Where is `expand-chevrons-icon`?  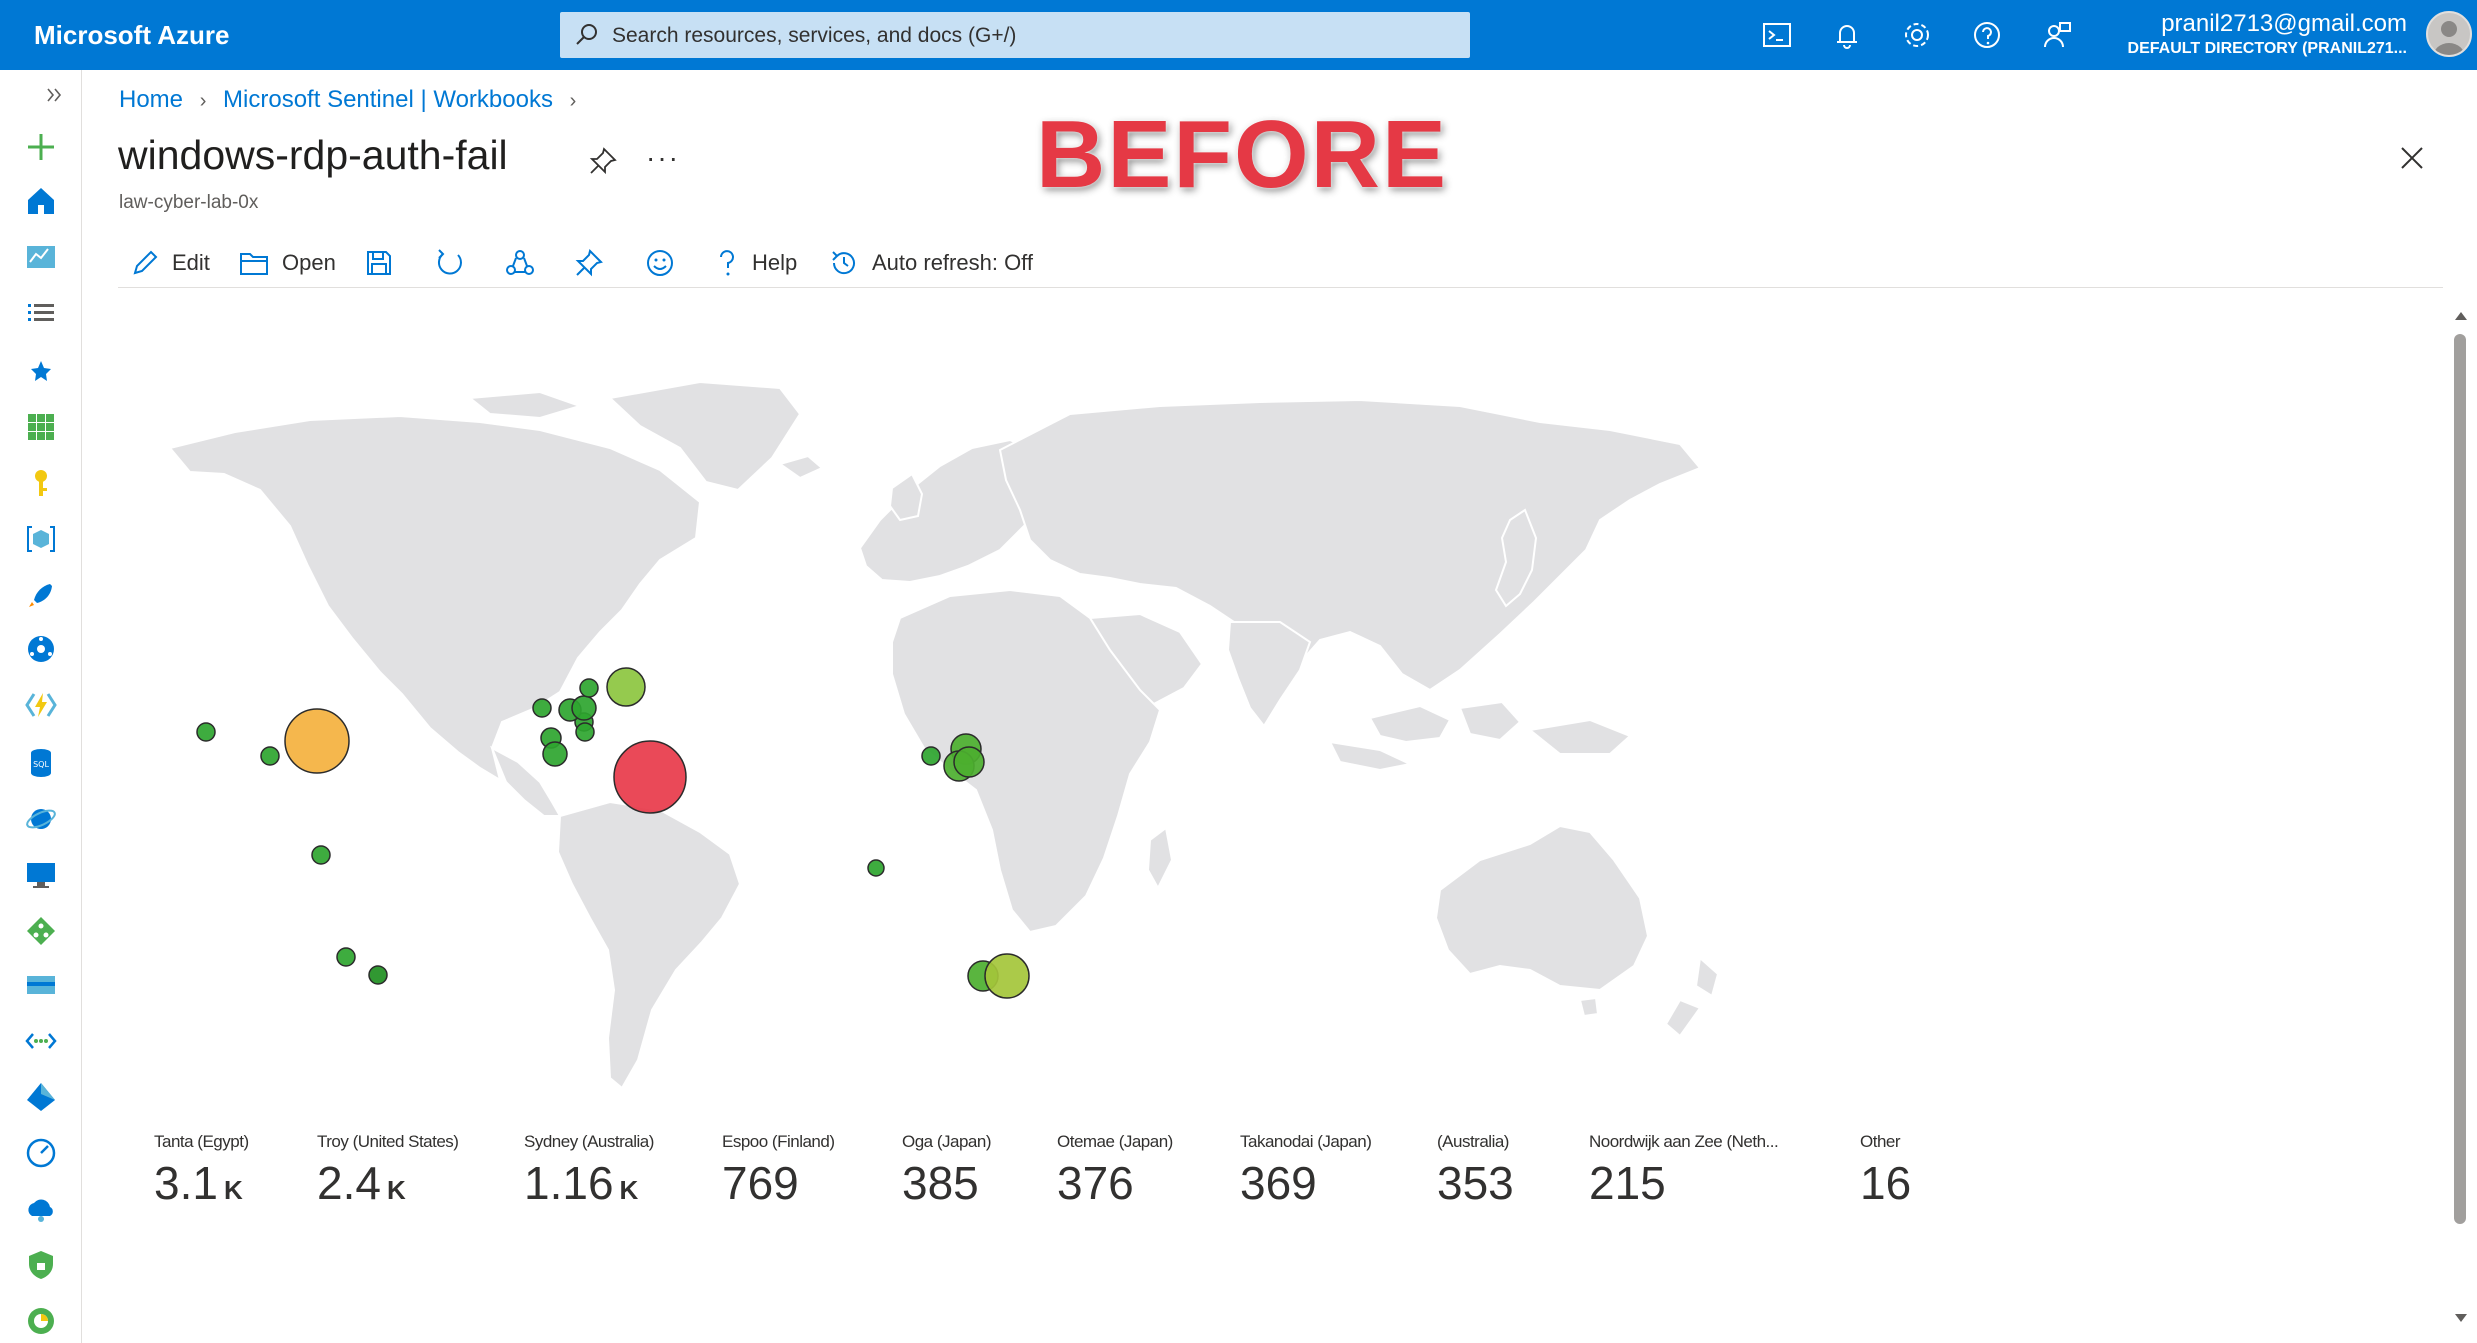
expand-chevrons-icon is located at coordinates (55, 95).